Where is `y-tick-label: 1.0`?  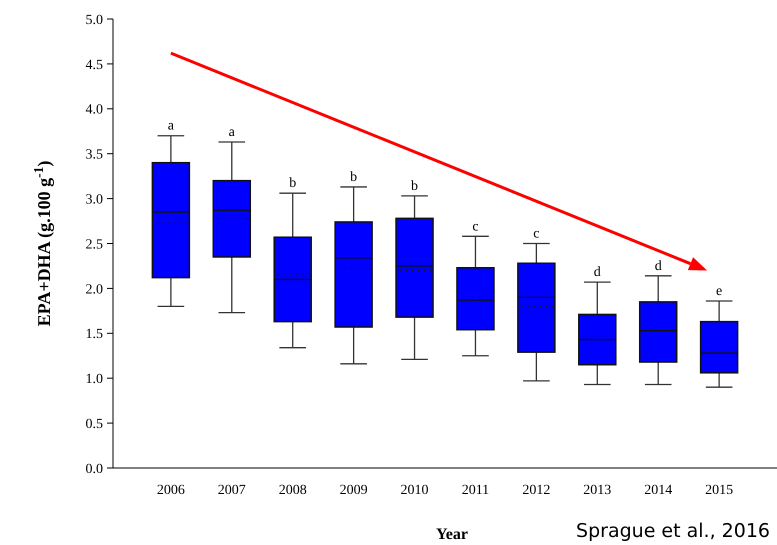
y-tick-label: 1.0 is located at coordinates (94, 380).